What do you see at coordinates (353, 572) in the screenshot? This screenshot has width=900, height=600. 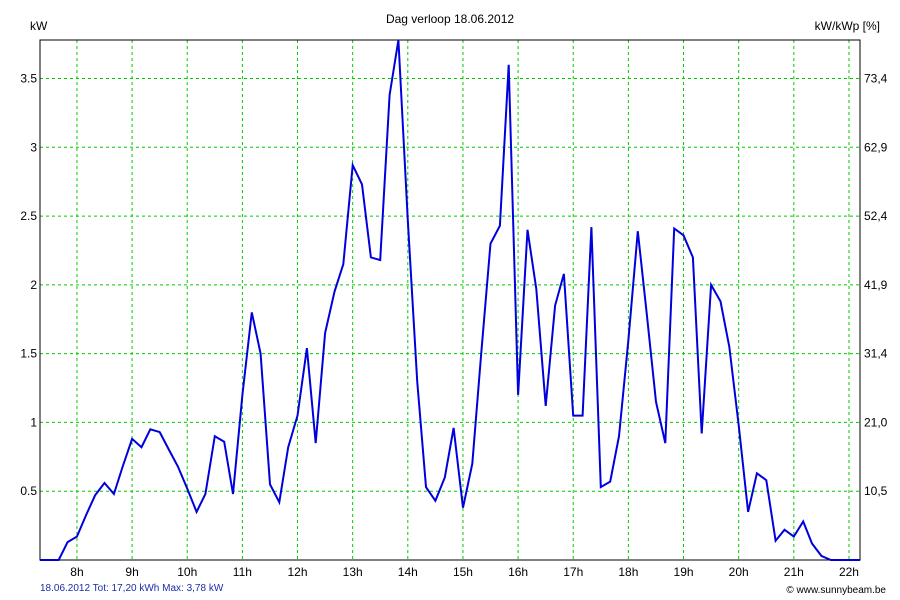 I see `x-tick-label: 13h` at bounding box center [353, 572].